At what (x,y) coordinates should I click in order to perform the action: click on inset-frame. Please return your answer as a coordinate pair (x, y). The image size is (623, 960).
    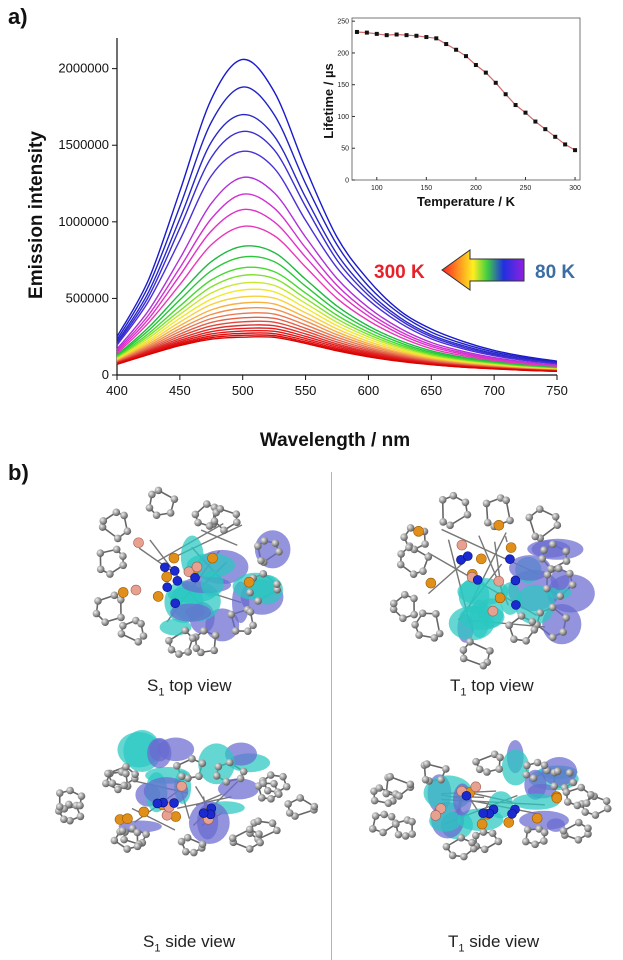
    Looking at the image, I should click on (466, 99).